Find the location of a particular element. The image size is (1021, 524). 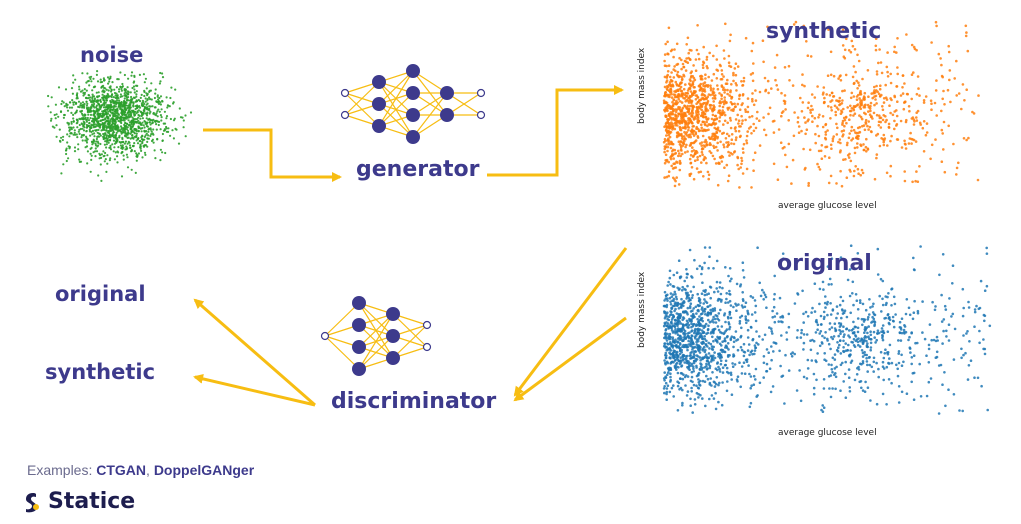

example-doppelganger: DoppelGANger is located at coordinates (204, 470).